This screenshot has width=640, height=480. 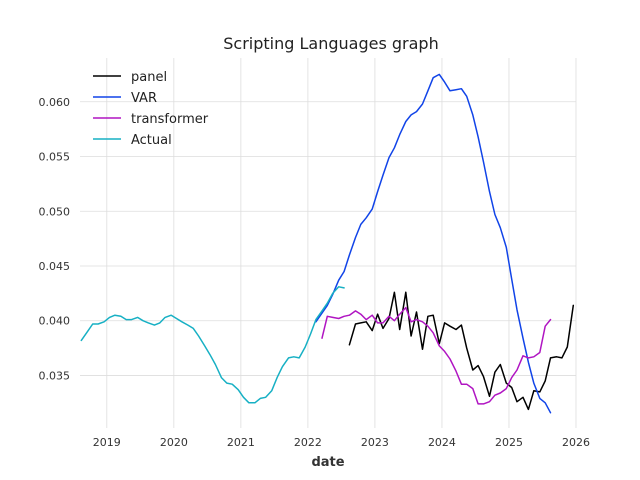 I want to click on series-line-actual, so click(x=212, y=345).